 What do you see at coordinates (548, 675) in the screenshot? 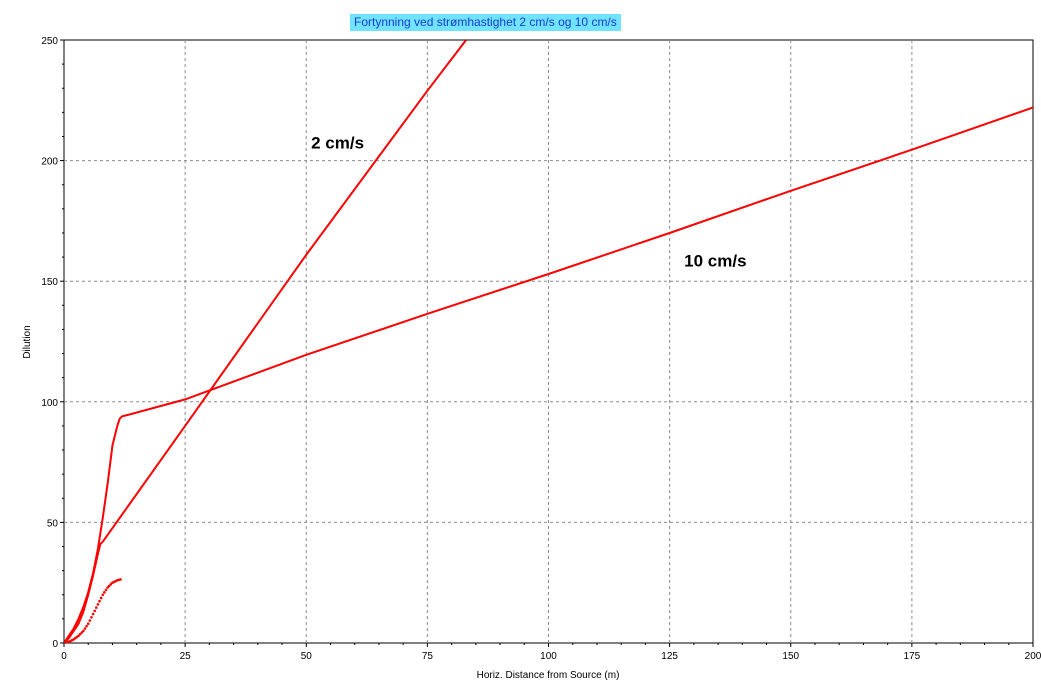
I see `x-axis-title: Horiz. Distance from Source (m)` at bounding box center [548, 675].